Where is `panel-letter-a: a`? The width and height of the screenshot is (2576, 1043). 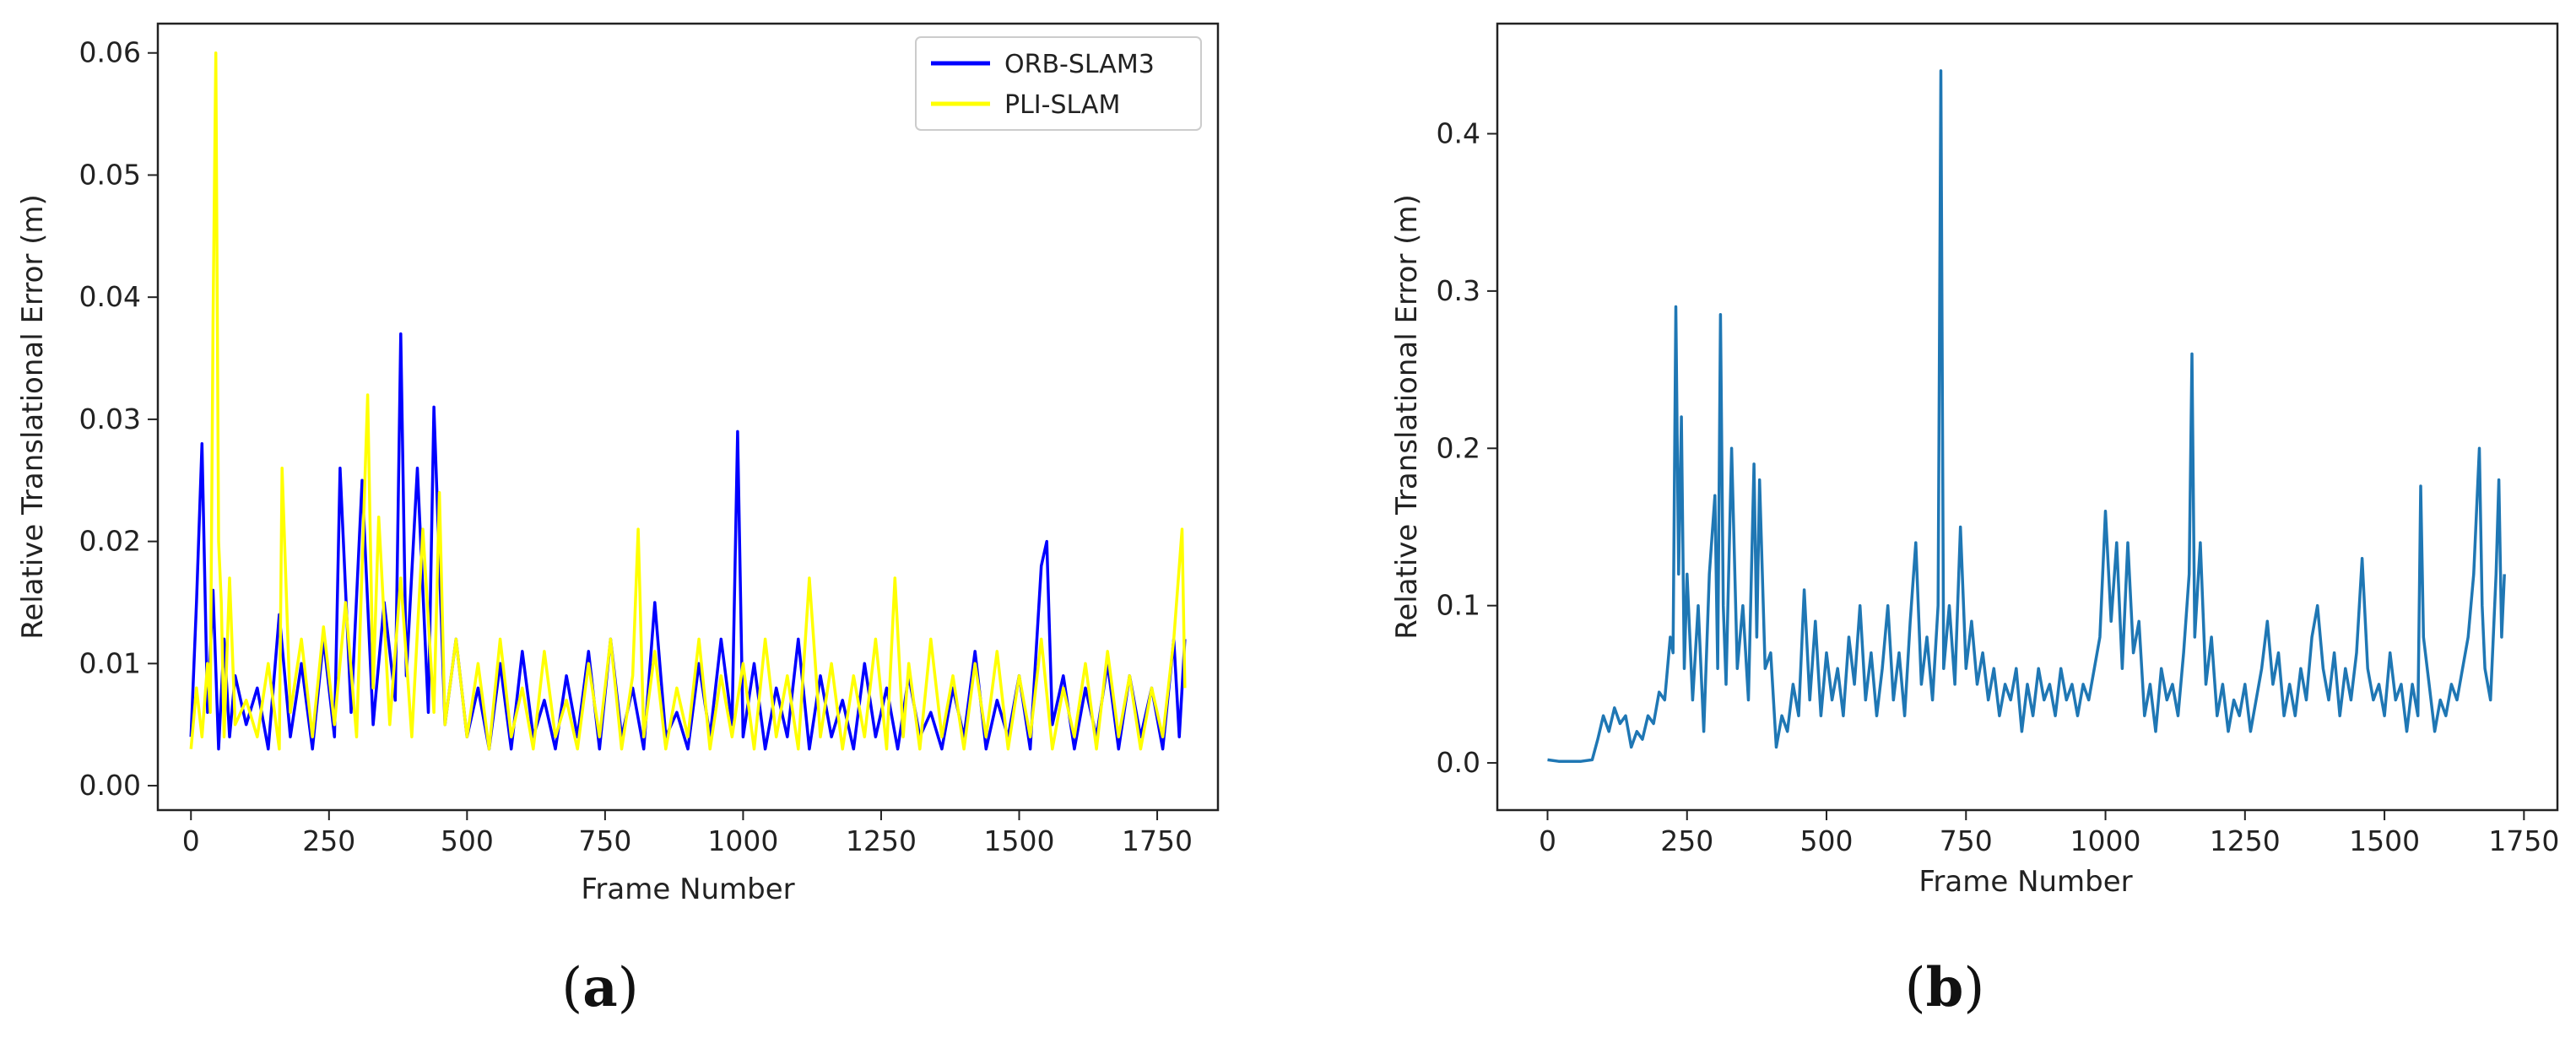
panel-letter-a: a is located at coordinates (599, 987).